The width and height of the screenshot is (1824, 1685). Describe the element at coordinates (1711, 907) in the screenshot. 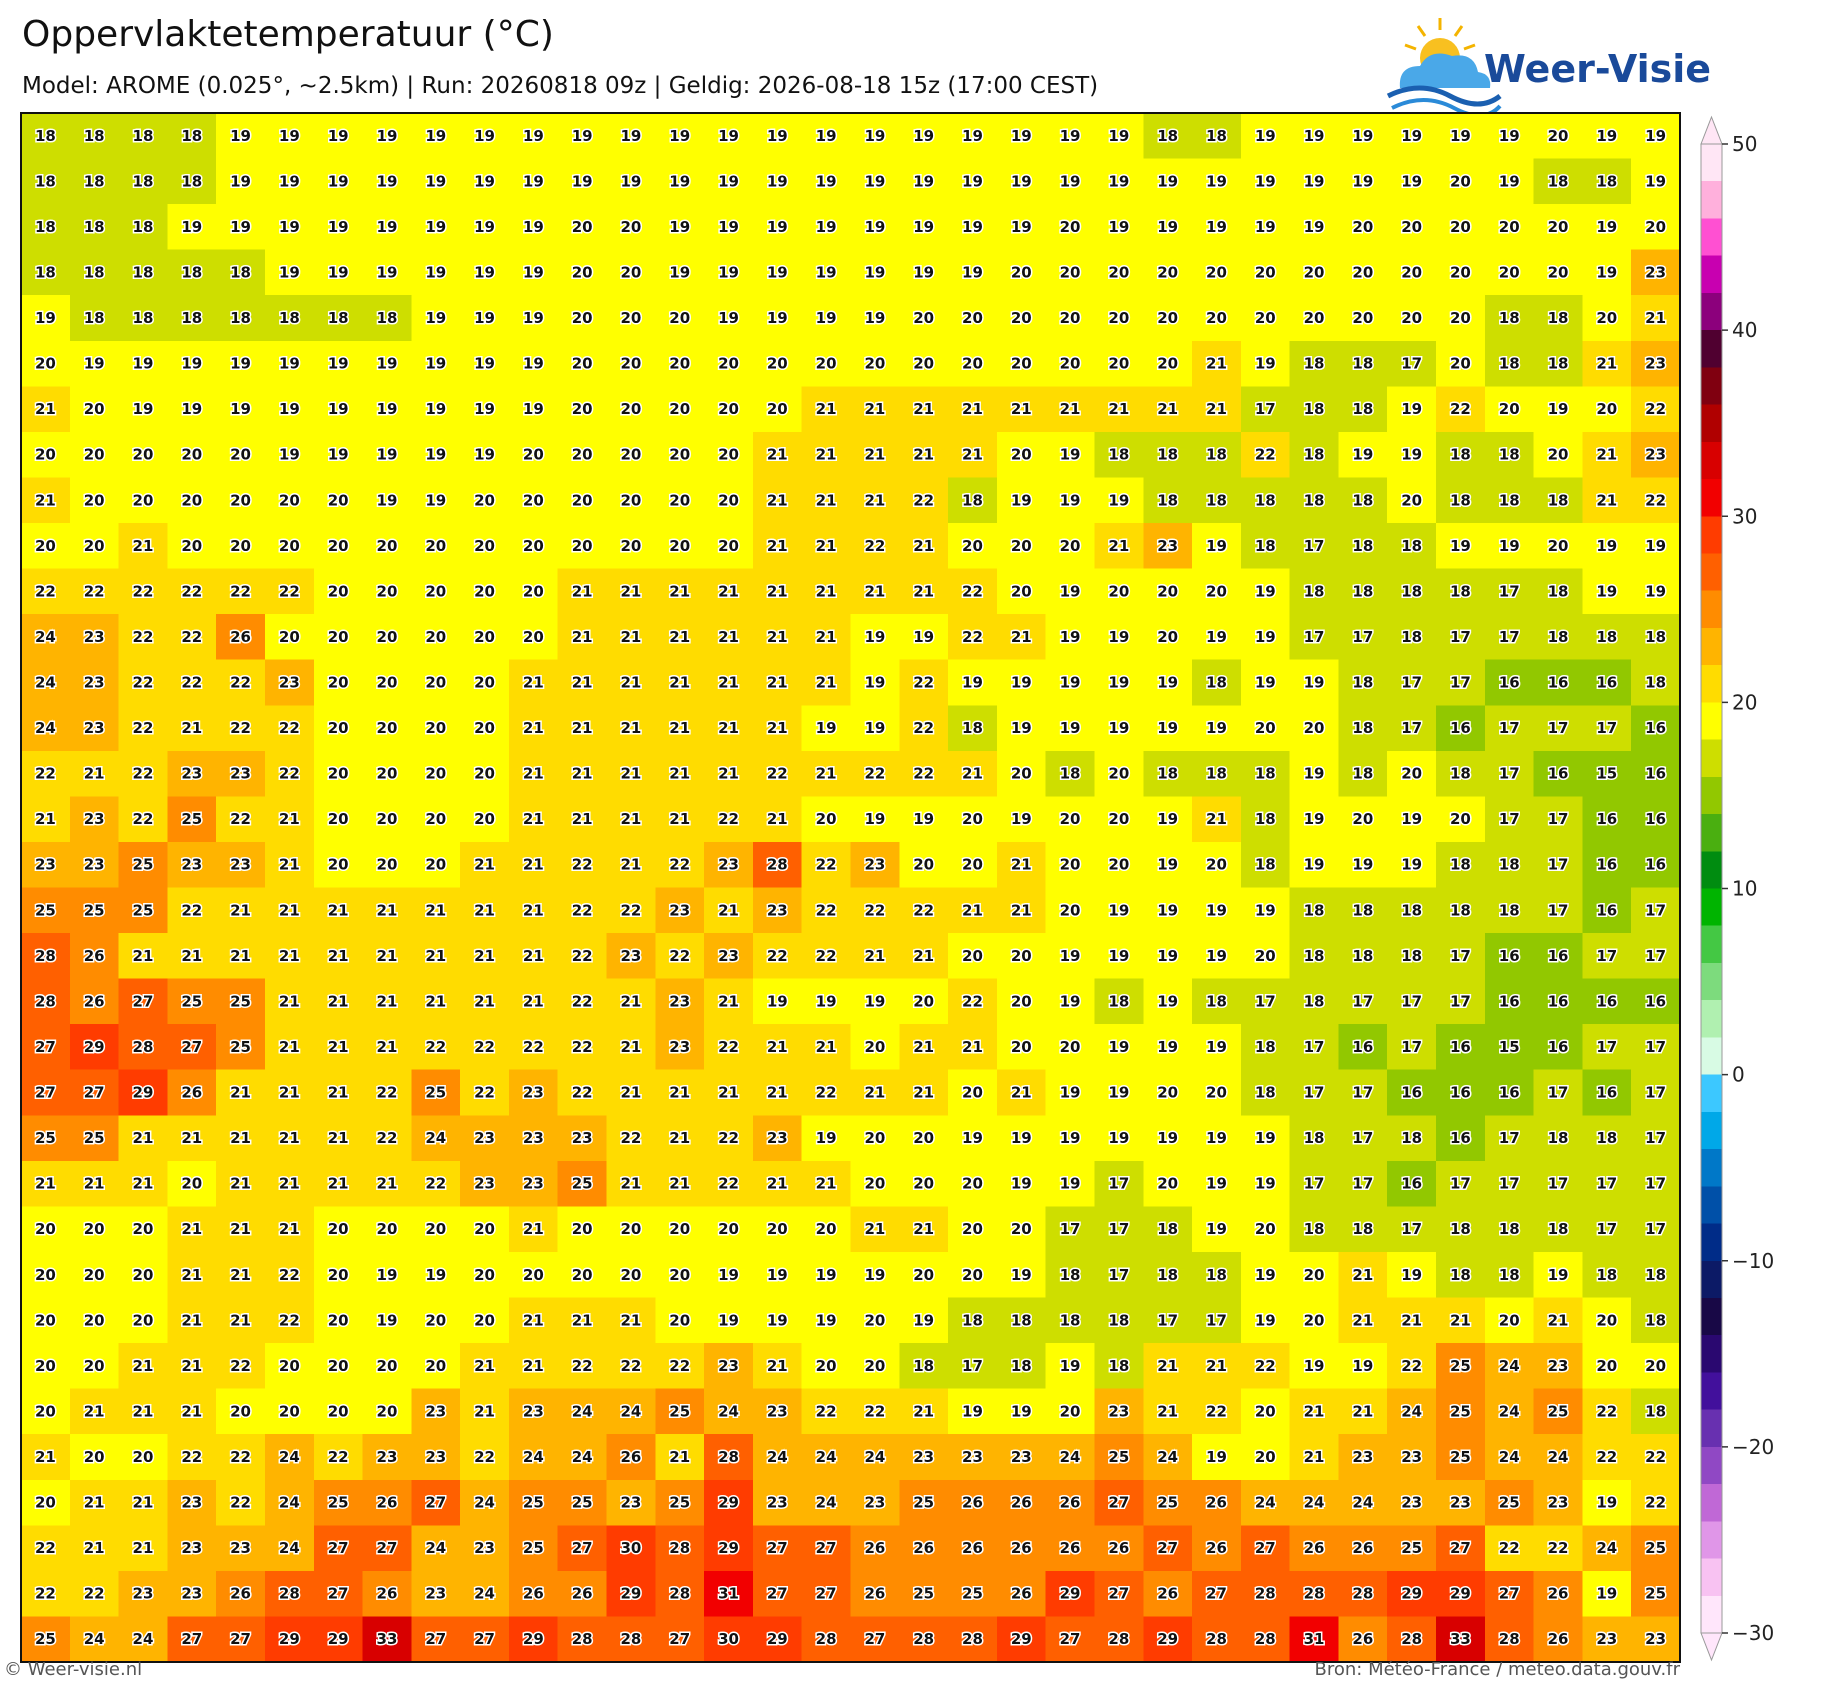

I see `colorbar-band` at that location.